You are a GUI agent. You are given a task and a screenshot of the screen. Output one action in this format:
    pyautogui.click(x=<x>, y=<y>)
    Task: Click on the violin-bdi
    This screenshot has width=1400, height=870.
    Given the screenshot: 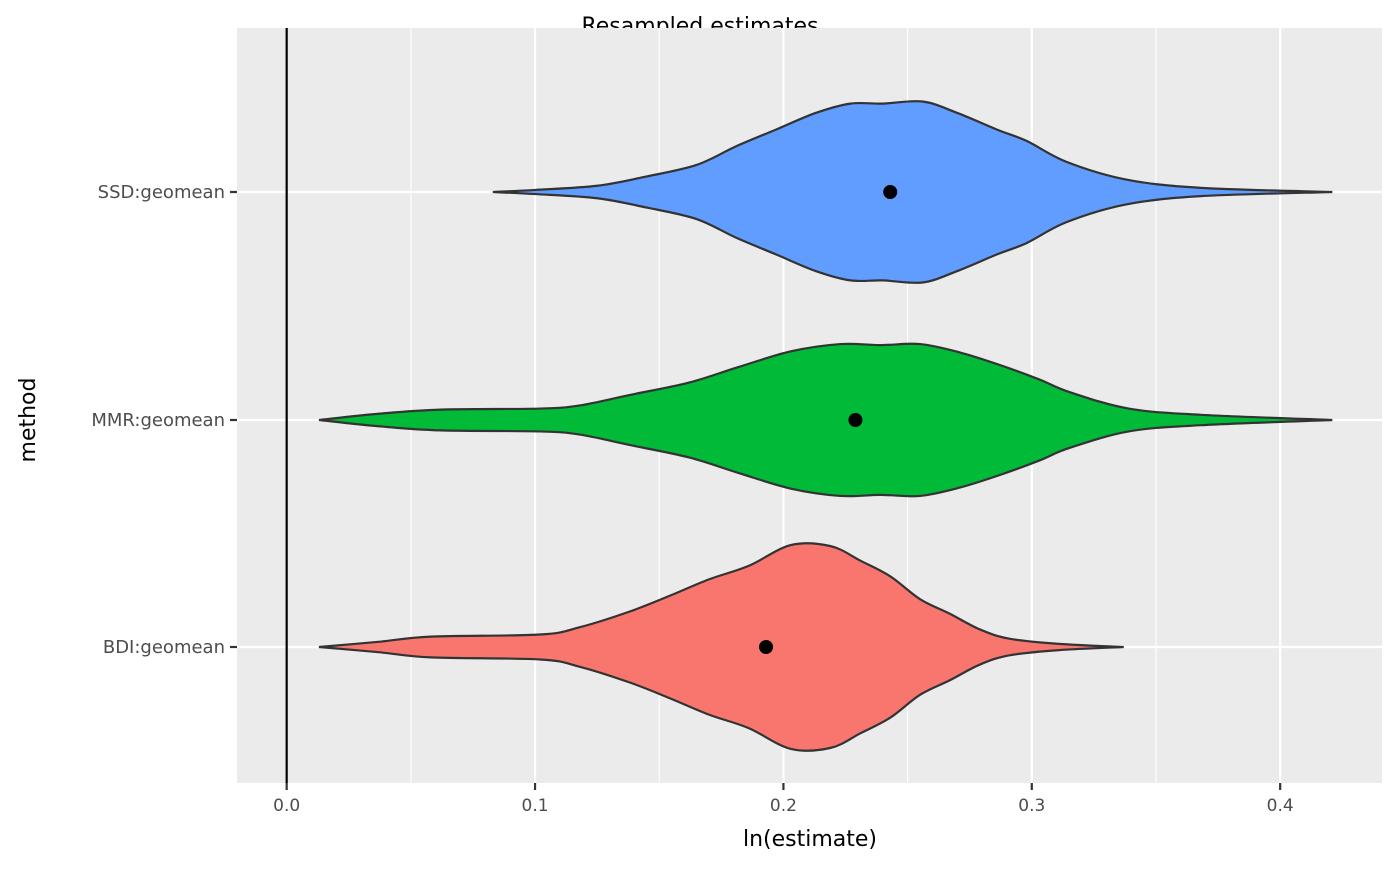 What is the action you would take?
    pyautogui.click(x=721, y=647)
    